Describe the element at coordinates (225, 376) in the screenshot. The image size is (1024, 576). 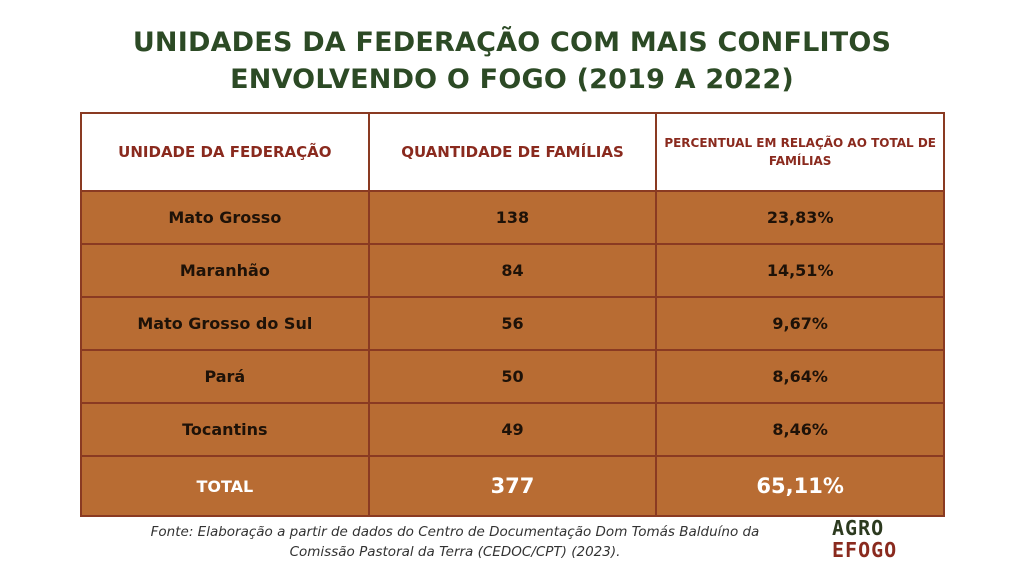
I see `cell-state: Pará` at that location.